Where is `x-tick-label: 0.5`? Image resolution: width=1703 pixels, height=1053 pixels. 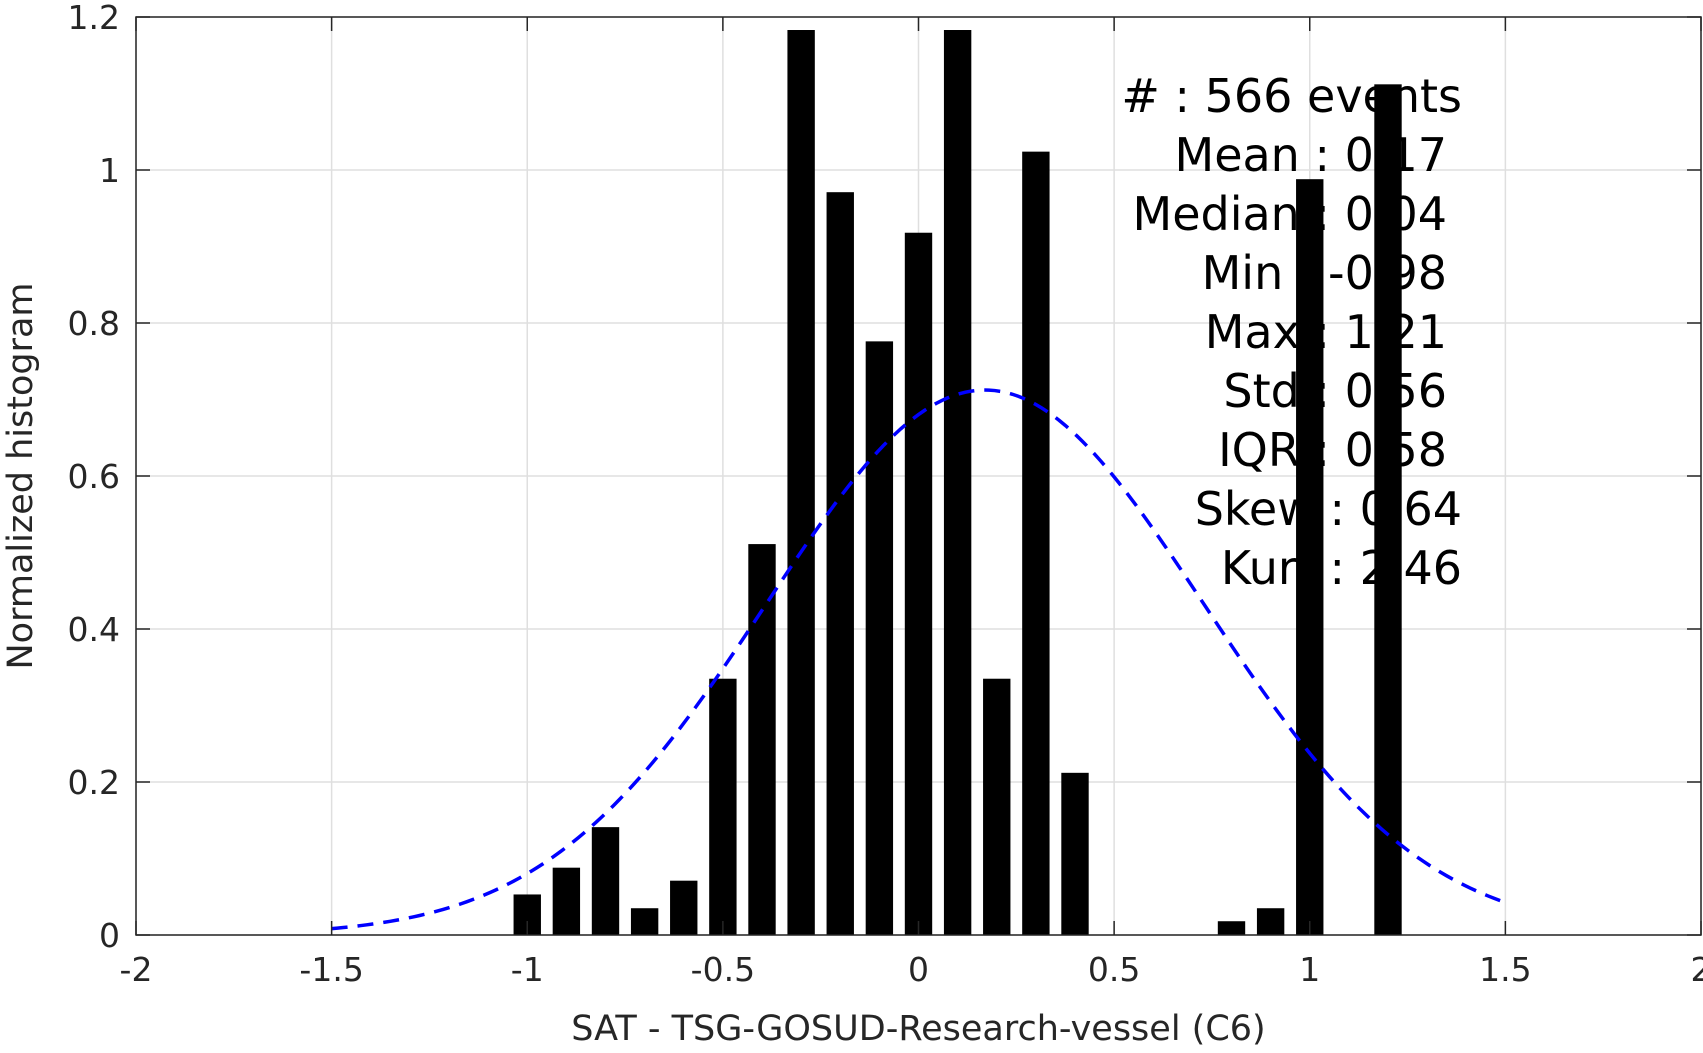 x-tick-label: 0.5 is located at coordinates (1114, 969).